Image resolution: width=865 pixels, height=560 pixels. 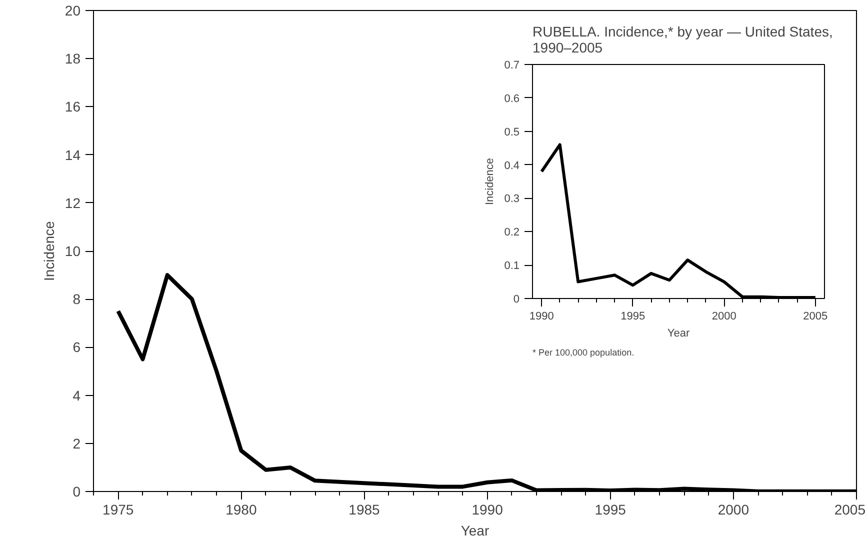 I want to click on y-tick-label: 16, so click(x=72, y=106).